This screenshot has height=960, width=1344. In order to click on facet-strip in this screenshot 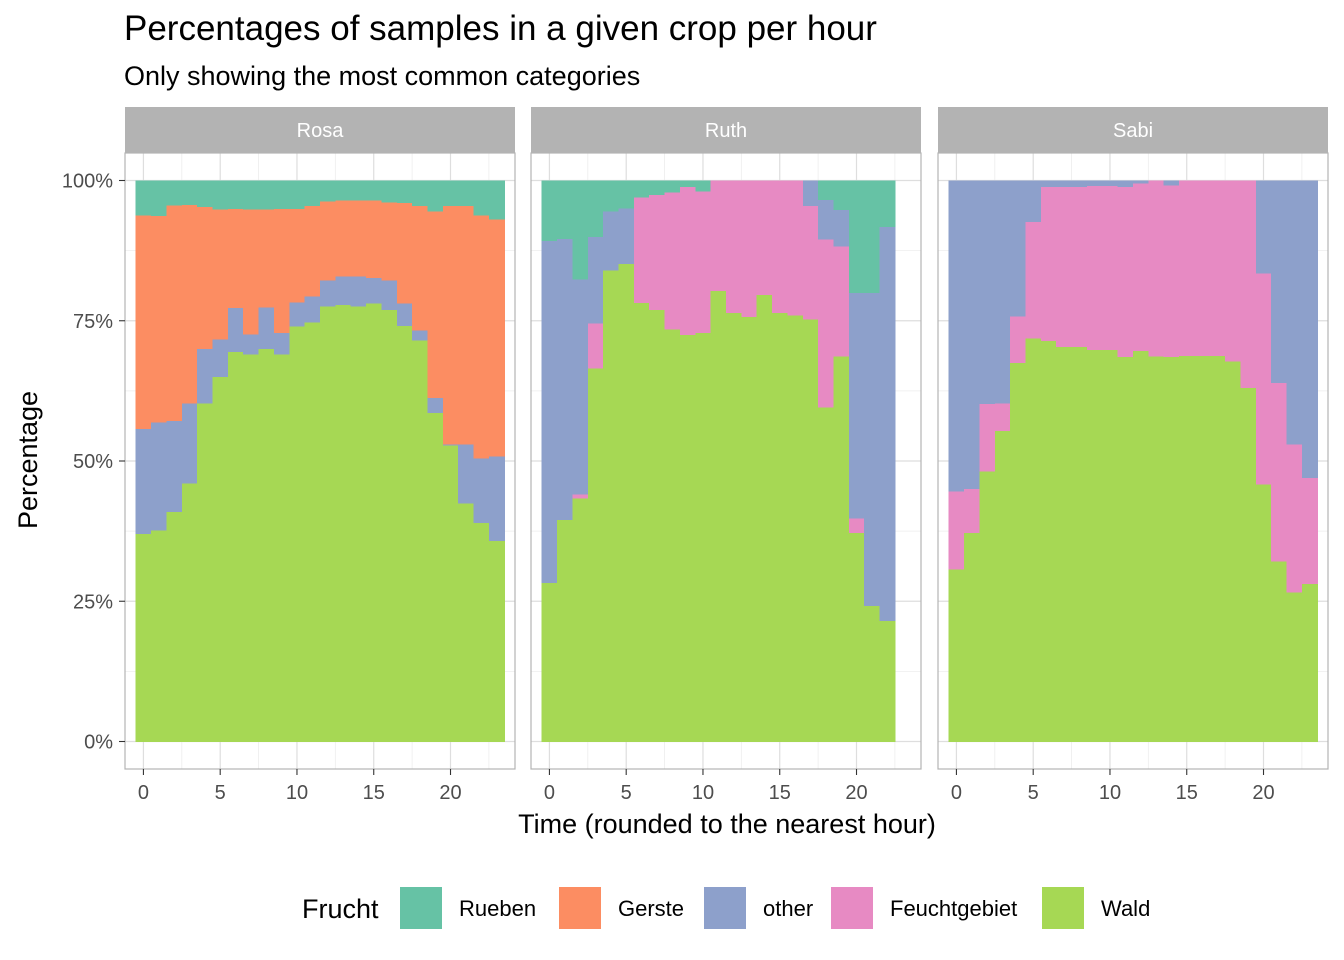, I will do `click(320, 130)`.